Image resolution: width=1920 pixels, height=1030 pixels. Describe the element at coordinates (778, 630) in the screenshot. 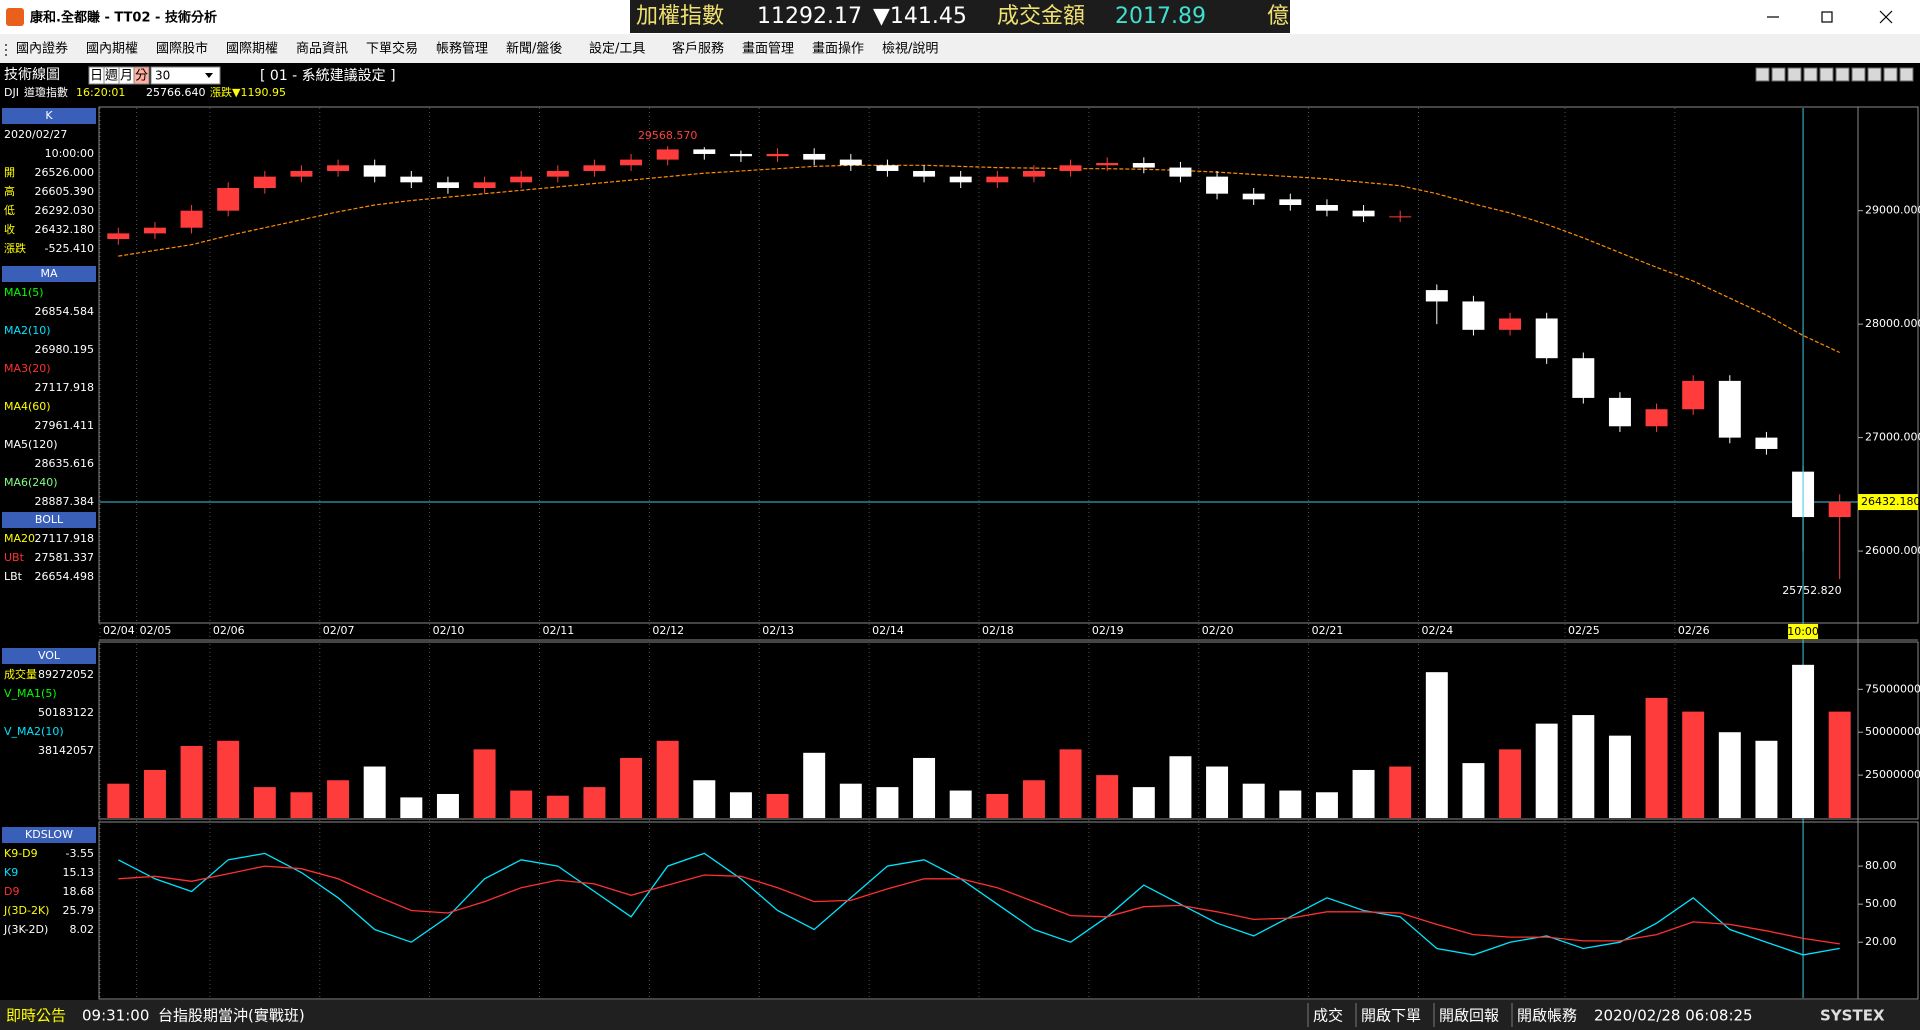

I see `x-tick-label: 02/13` at that location.